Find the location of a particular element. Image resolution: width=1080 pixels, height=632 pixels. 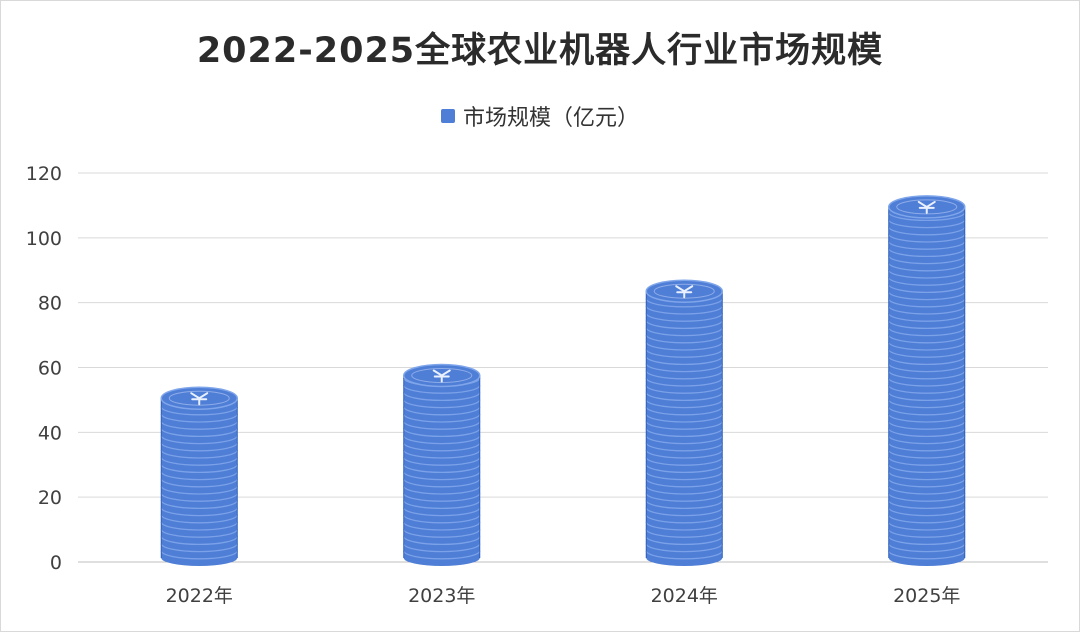

x-tick-label: 2025年 is located at coordinates (926, 596).